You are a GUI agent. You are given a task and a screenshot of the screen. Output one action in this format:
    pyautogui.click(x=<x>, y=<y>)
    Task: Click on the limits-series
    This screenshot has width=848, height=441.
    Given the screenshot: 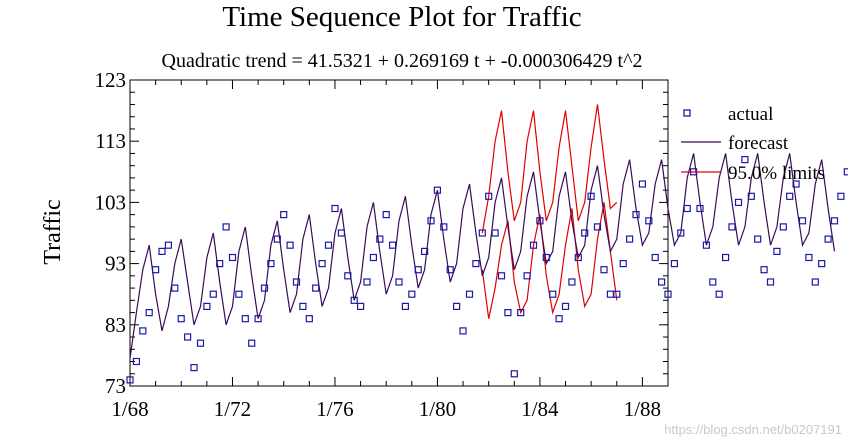 What is the action you would take?
    pyautogui.click(x=549, y=211)
    